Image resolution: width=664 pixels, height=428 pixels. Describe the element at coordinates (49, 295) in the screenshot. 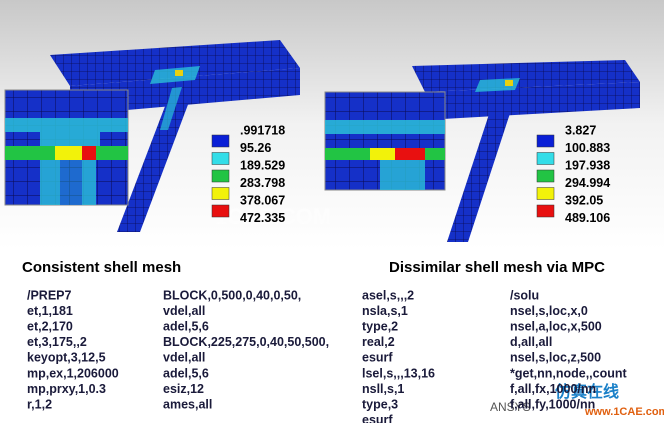

I see `code-line: /PREP7` at that location.